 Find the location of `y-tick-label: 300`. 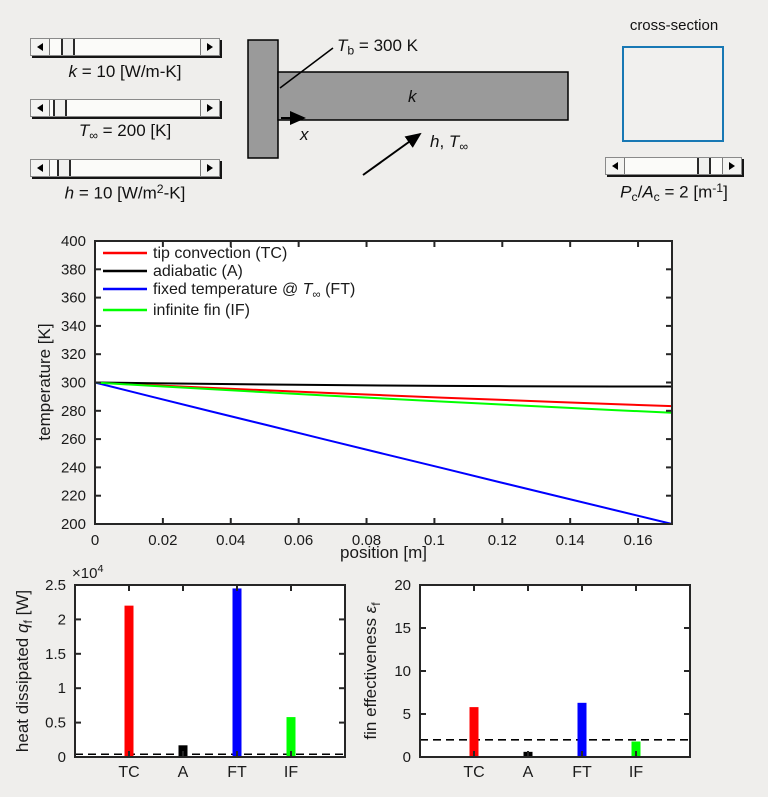

y-tick-label: 300 is located at coordinates (73, 383).